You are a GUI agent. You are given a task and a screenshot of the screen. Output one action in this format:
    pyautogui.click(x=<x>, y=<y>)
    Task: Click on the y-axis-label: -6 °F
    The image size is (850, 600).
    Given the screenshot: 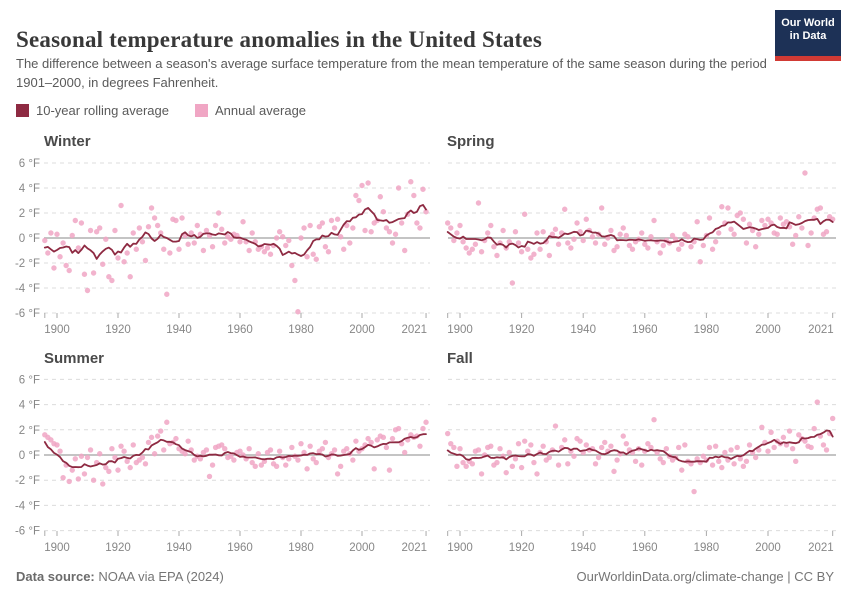 What is the action you would take?
    pyautogui.click(x=27, y=532)
    